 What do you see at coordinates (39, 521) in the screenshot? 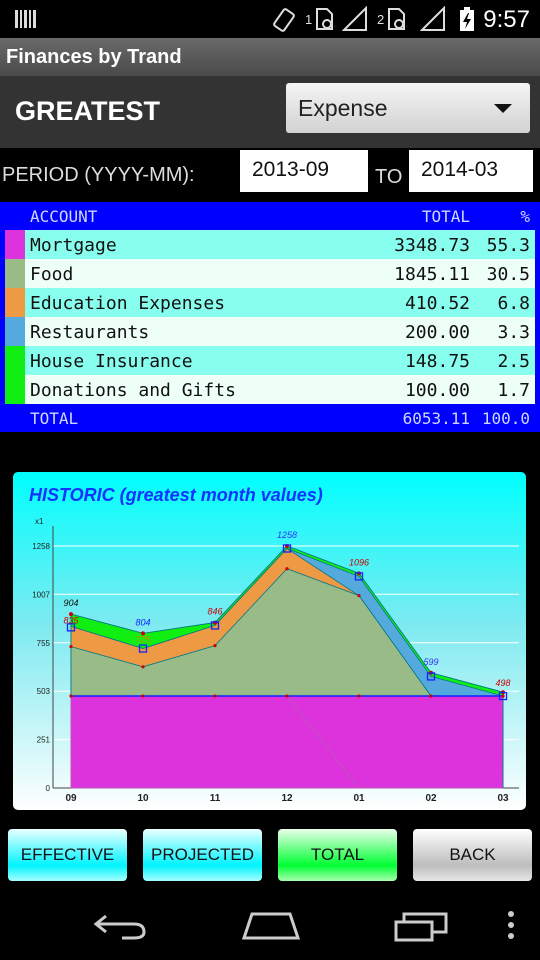
I see `y-unit-label: x1` at bounding box center [39, 521].